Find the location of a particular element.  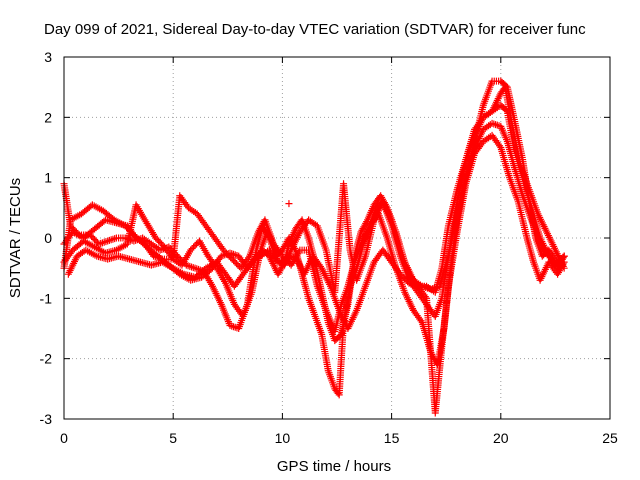

y-axis-label: SDTVAR / TECUs is located at coordinates (15, 238).